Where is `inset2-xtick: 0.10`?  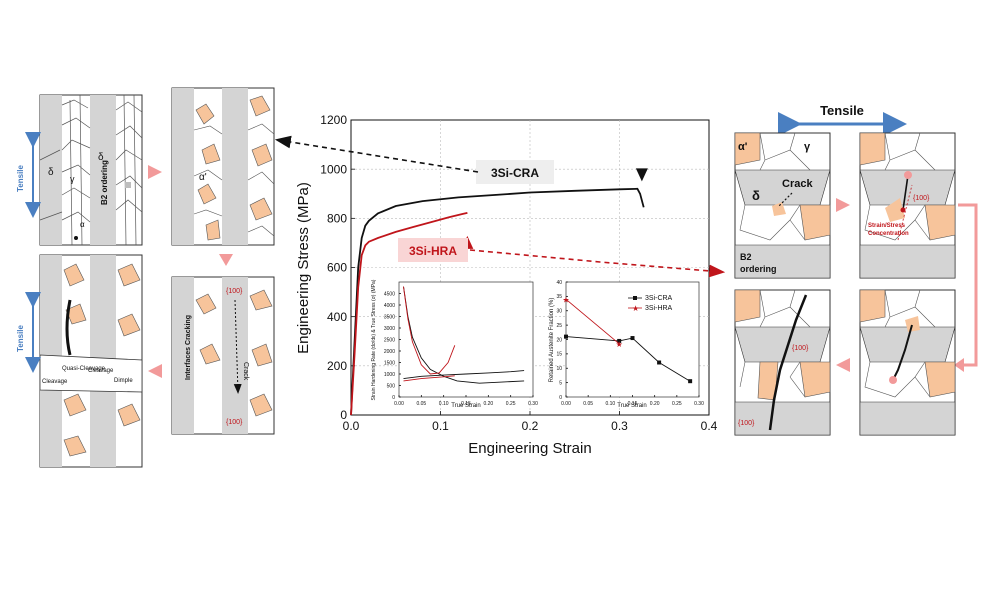 inset2-xtick: 0.10 is located at coordinates (610, 404).